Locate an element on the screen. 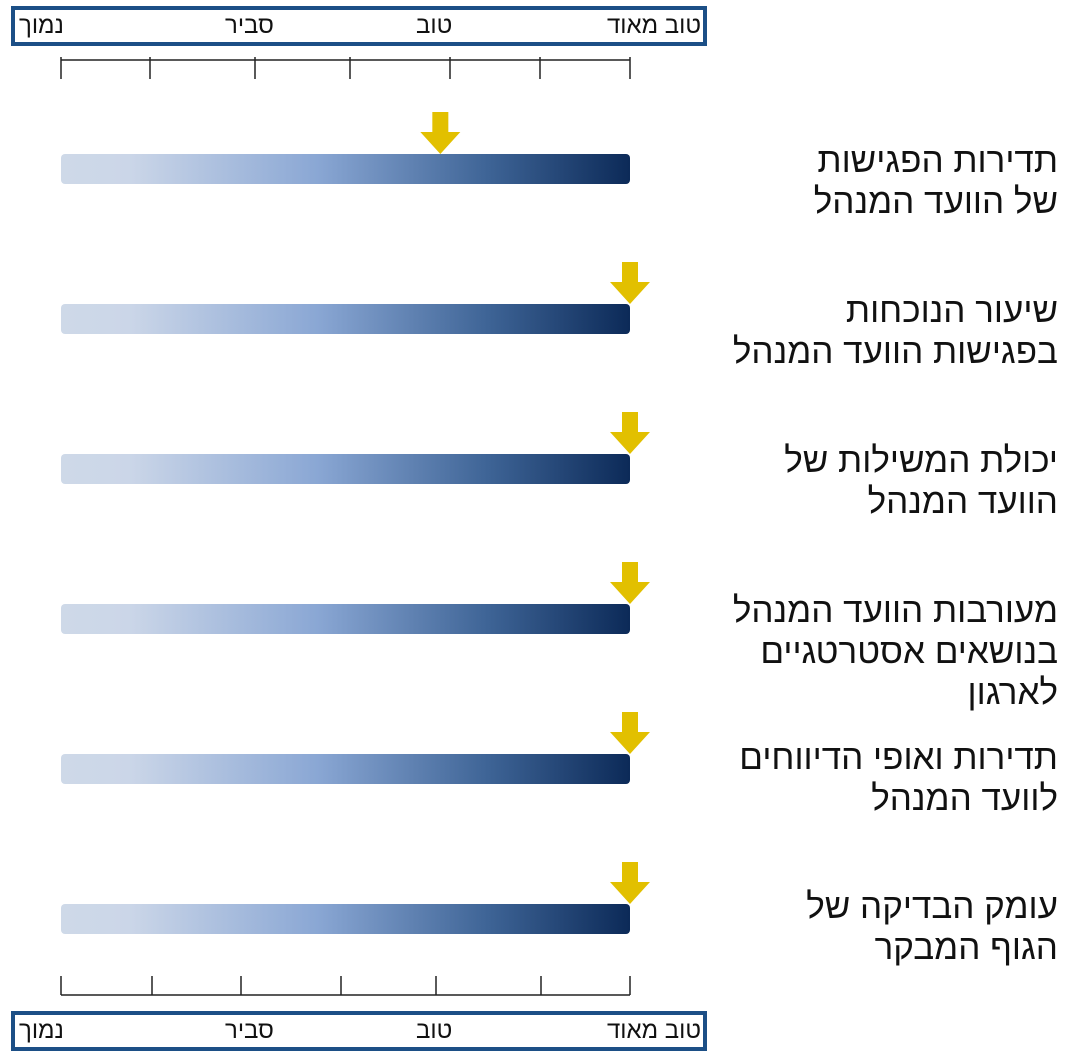  ruler-bottom is located at coordinates (345, 986).